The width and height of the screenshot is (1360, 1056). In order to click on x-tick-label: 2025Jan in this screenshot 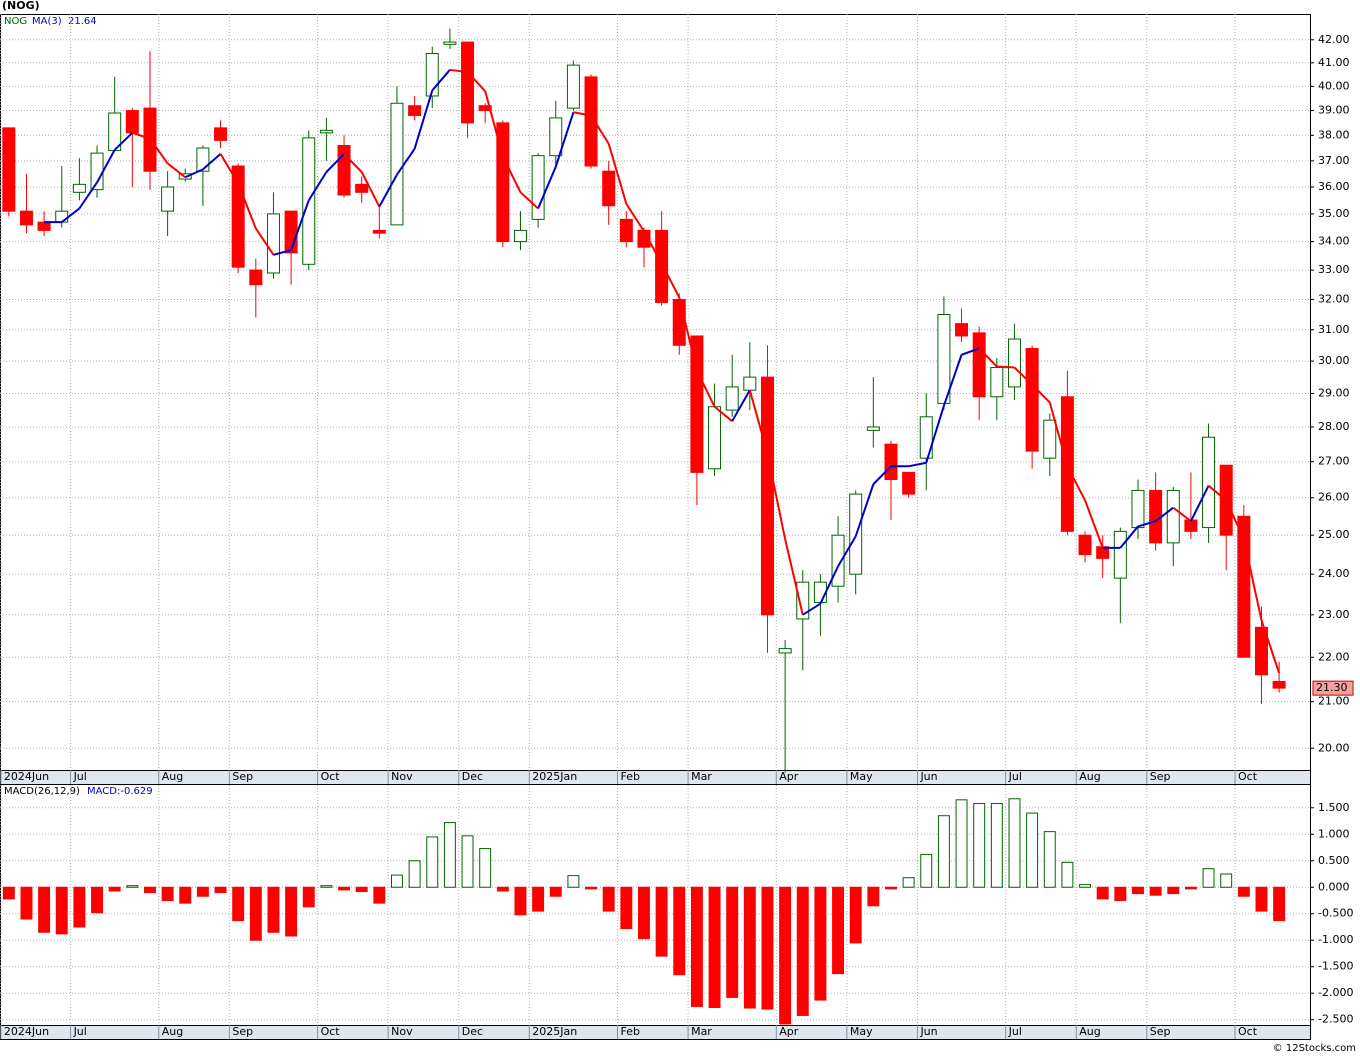, I will do `click(554, 1031)`.